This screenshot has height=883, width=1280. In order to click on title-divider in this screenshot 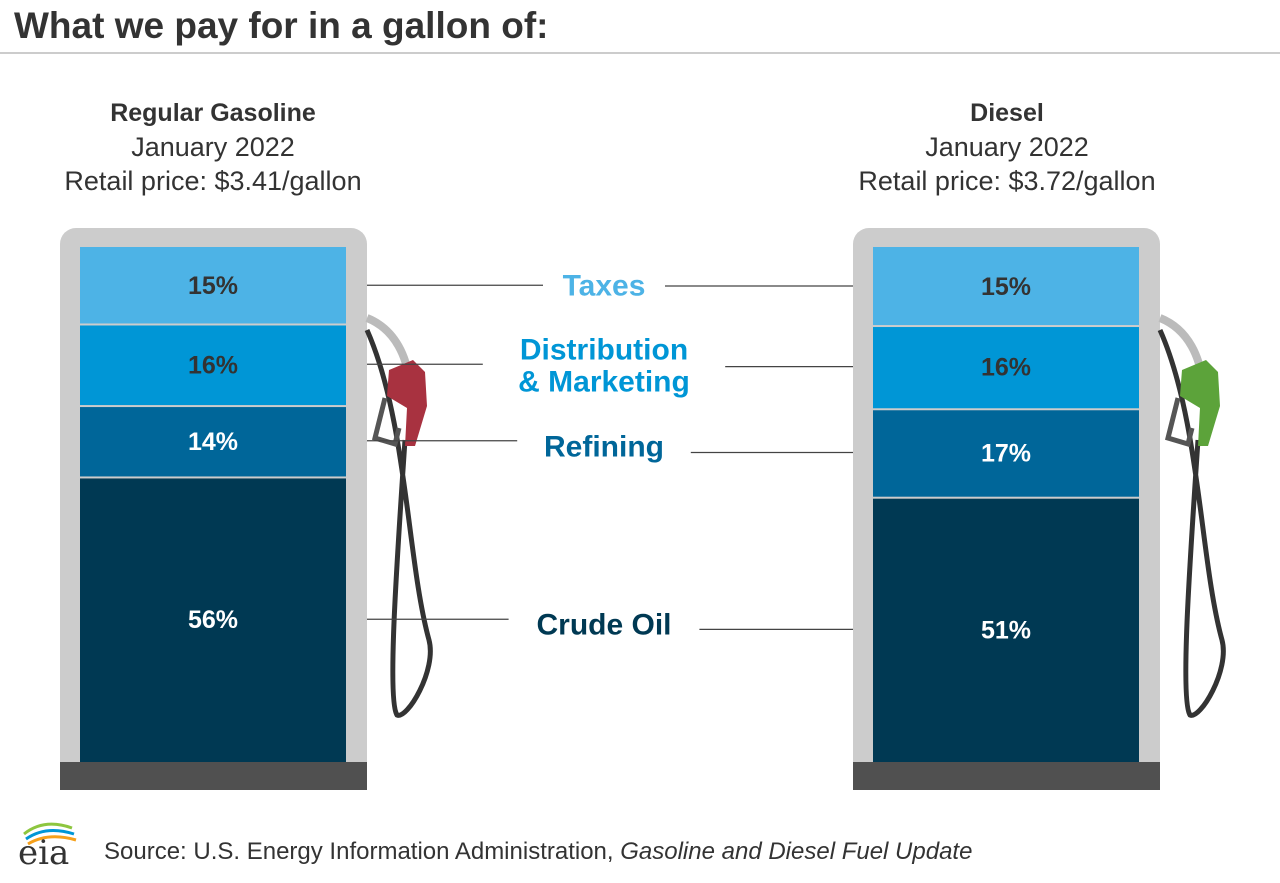, I will do `click(640, 53)`.